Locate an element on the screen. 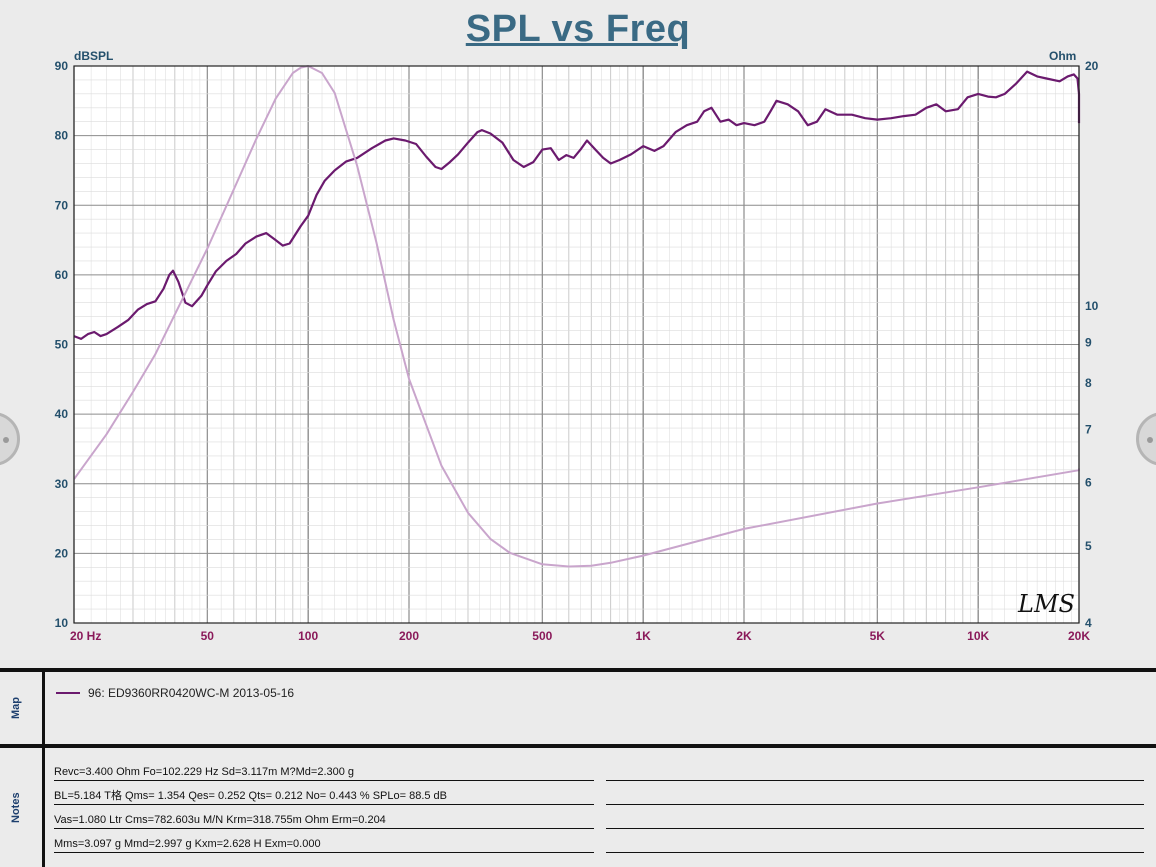 The image size is (1156, 867). y-left-tick-label: 70 is located at coordinates (62, 205).